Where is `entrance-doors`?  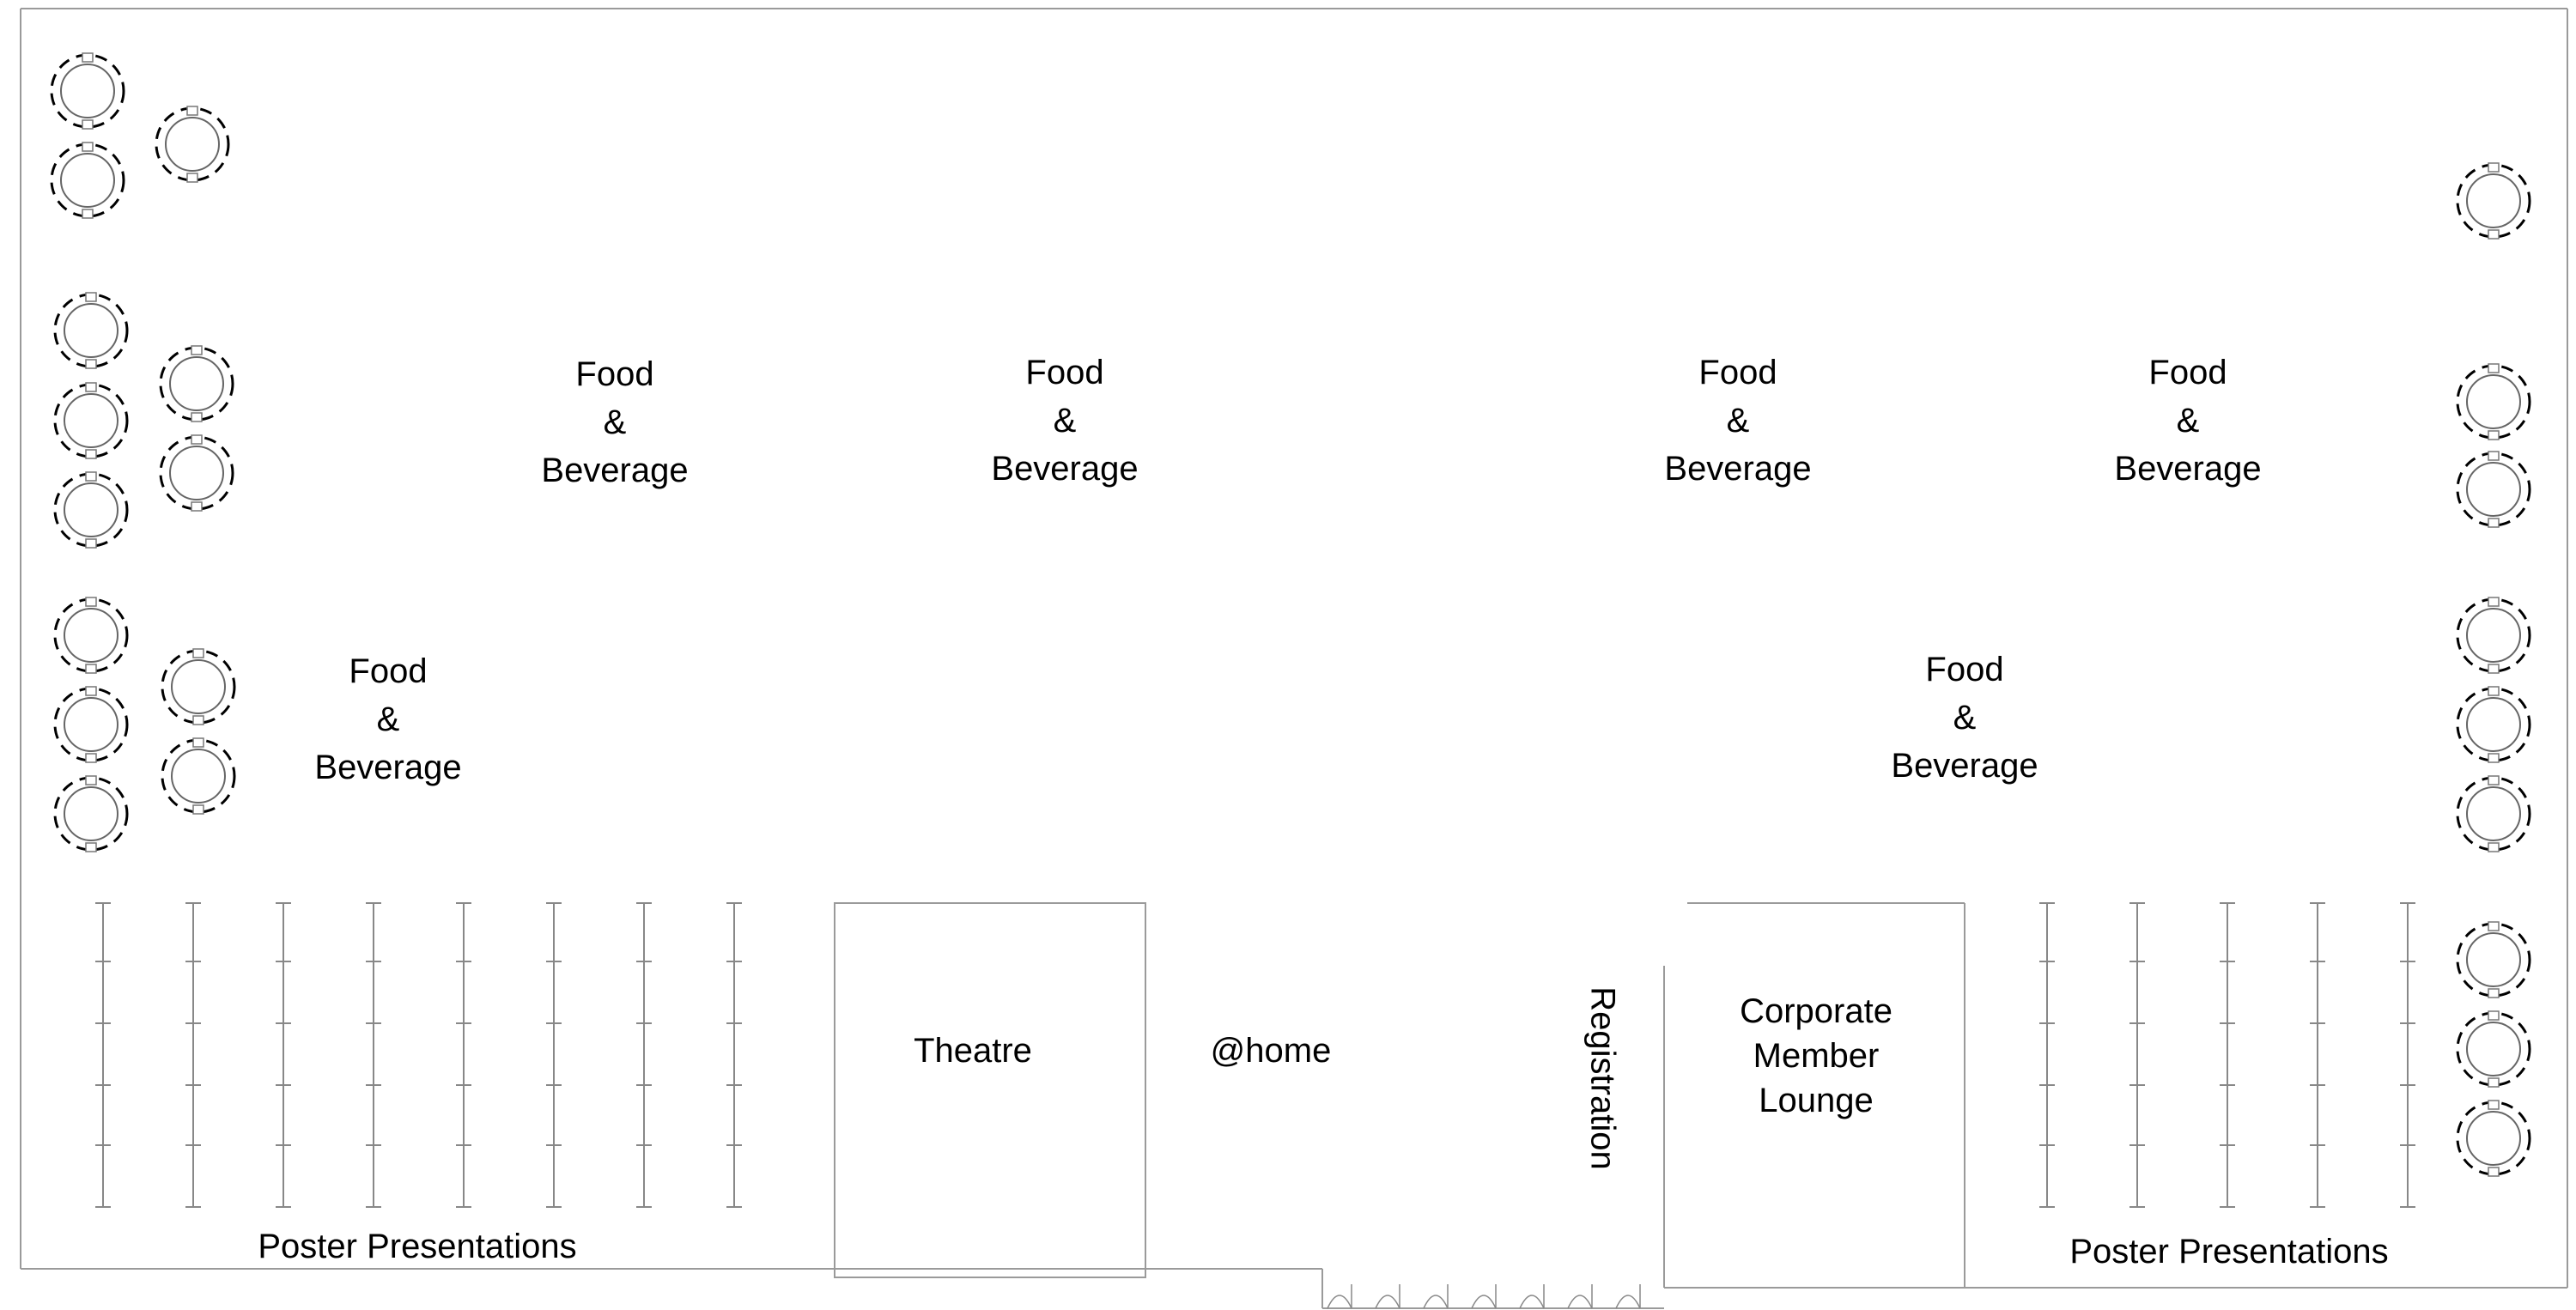 entrance-doors is located at coordinates (1484, 1296).